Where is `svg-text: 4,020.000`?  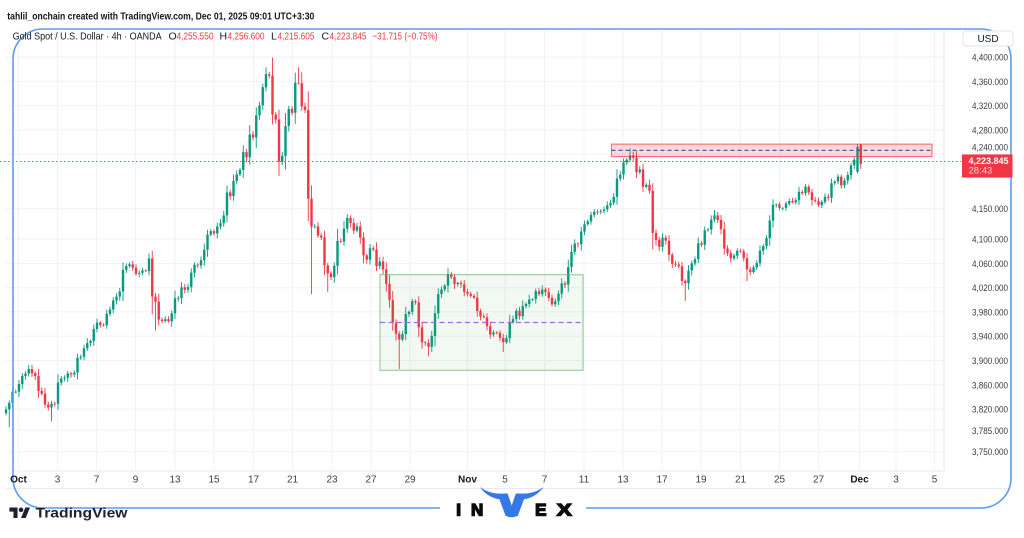
svg-text: 4,020.000 is located at coordinates (990, 288).